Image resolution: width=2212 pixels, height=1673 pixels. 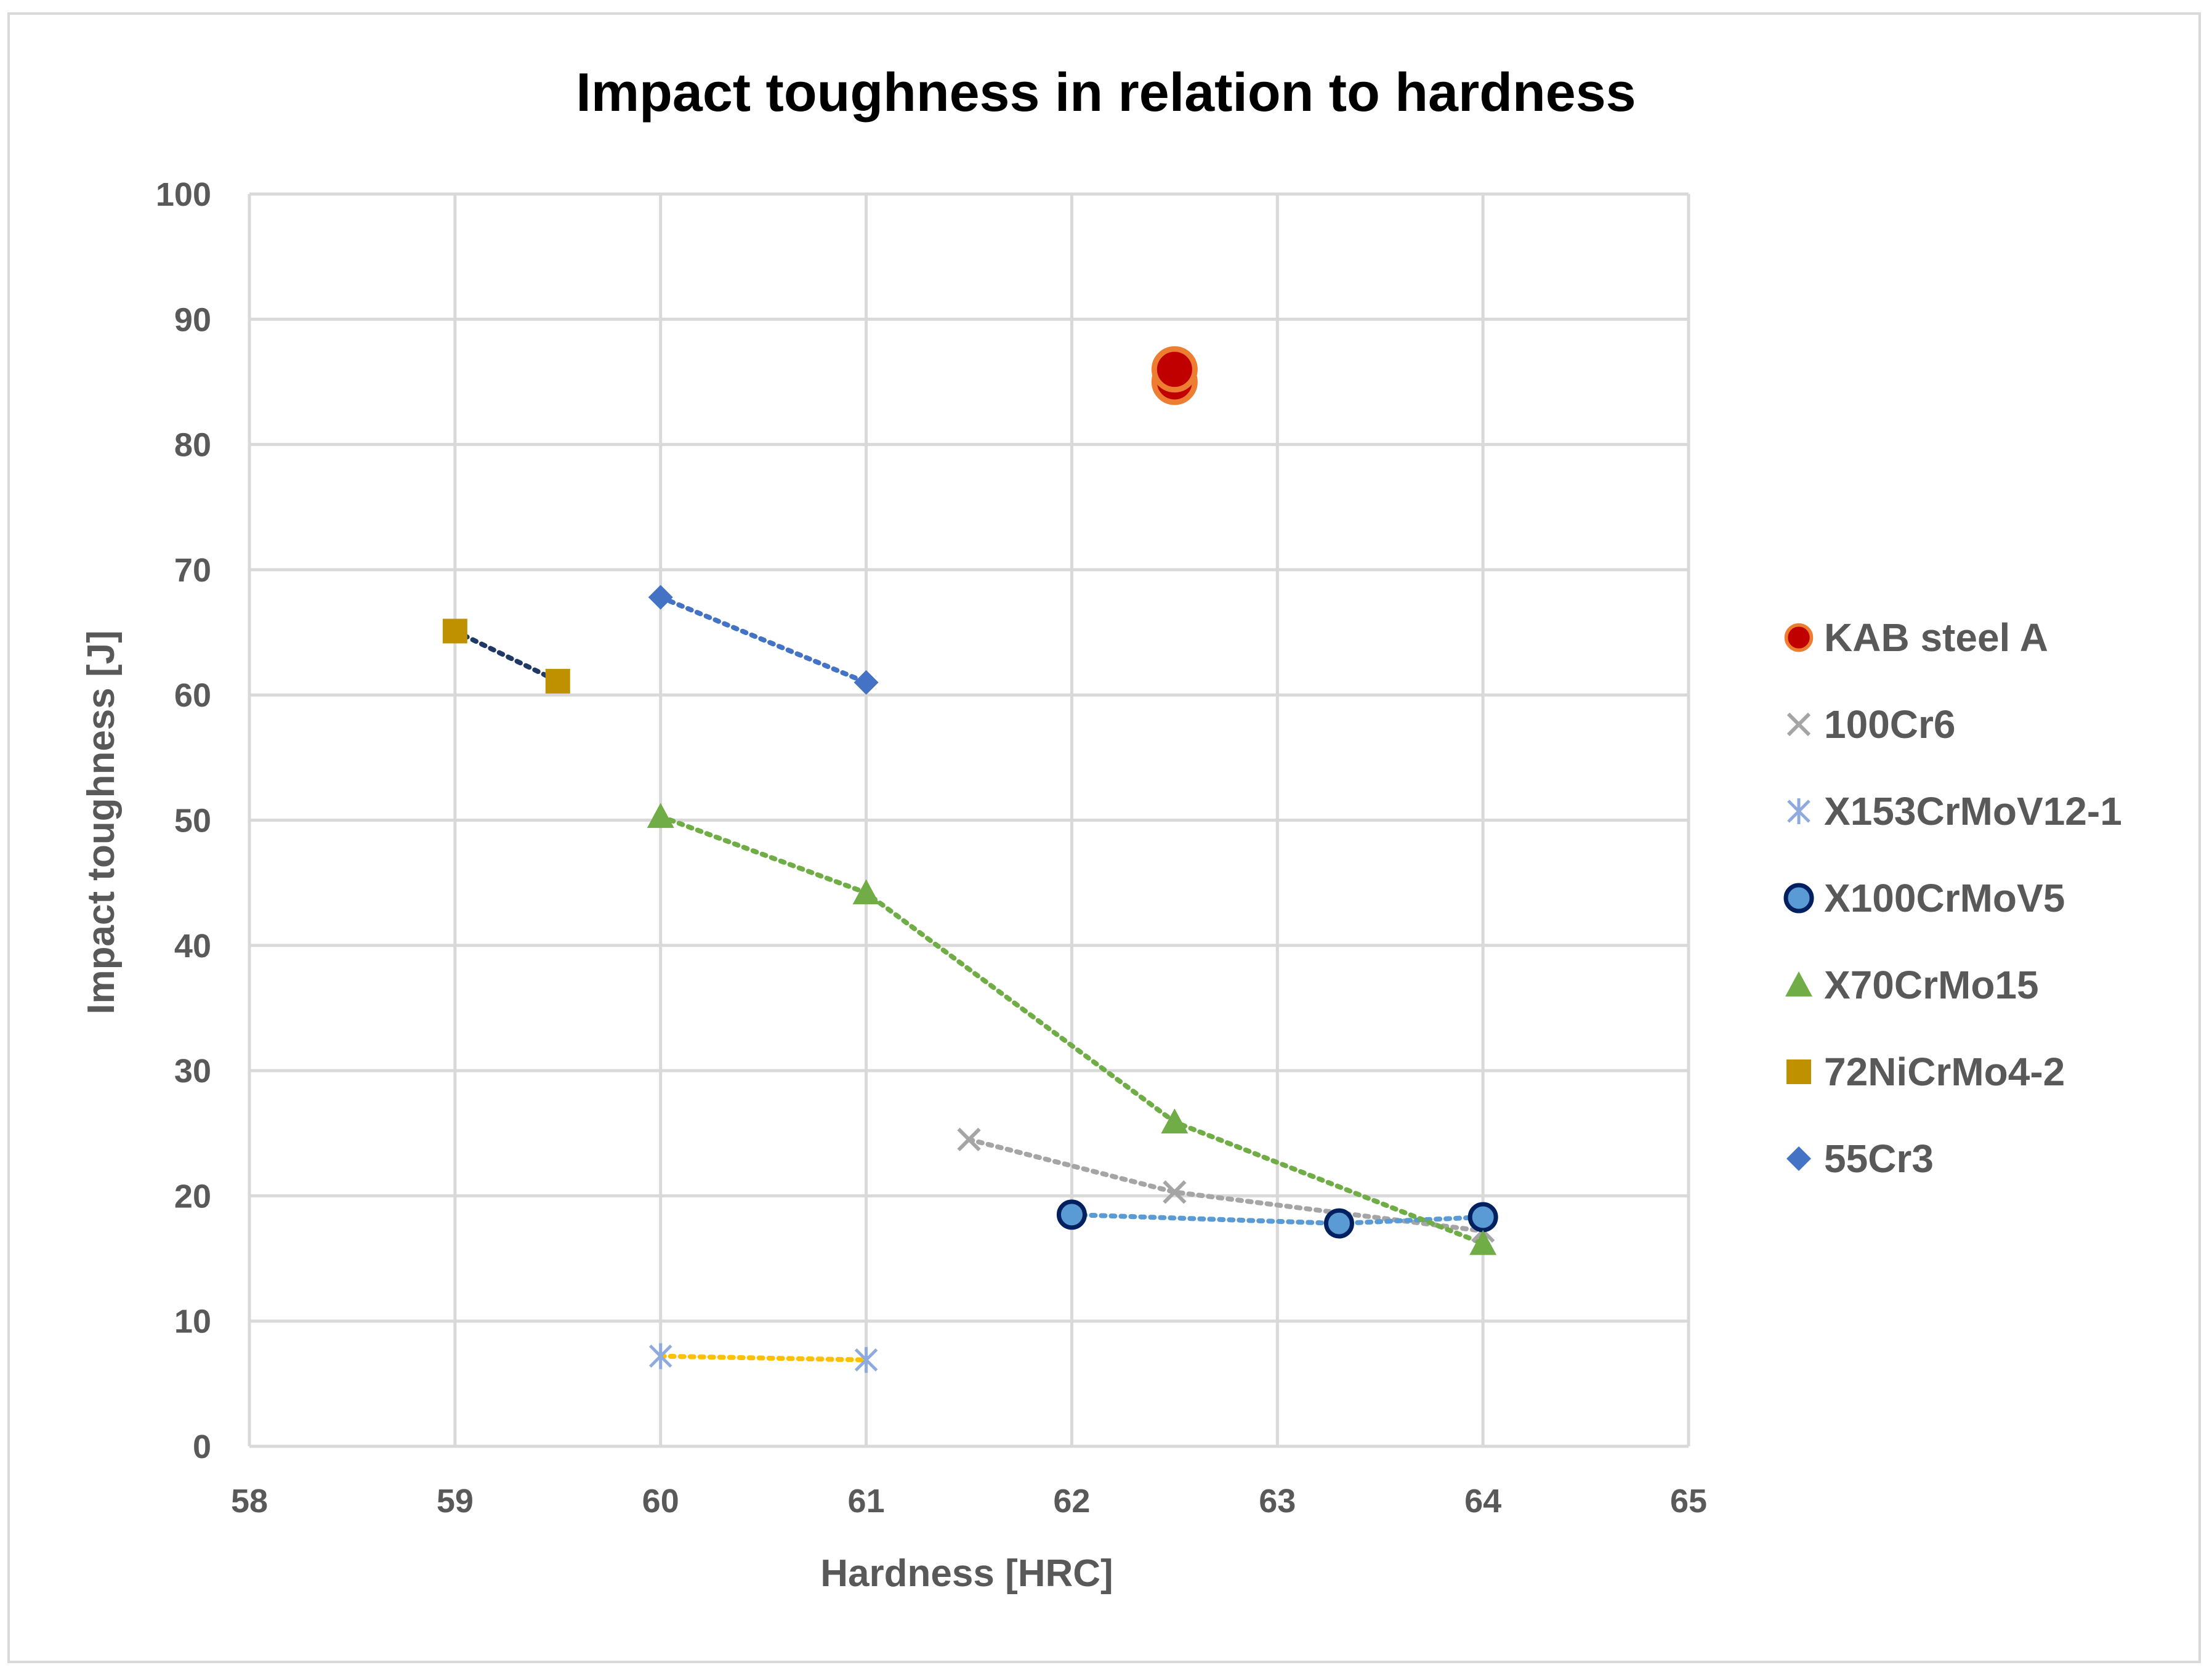 I want to click on legend-label: X70CrMo15, so click(x=1932, y=985).